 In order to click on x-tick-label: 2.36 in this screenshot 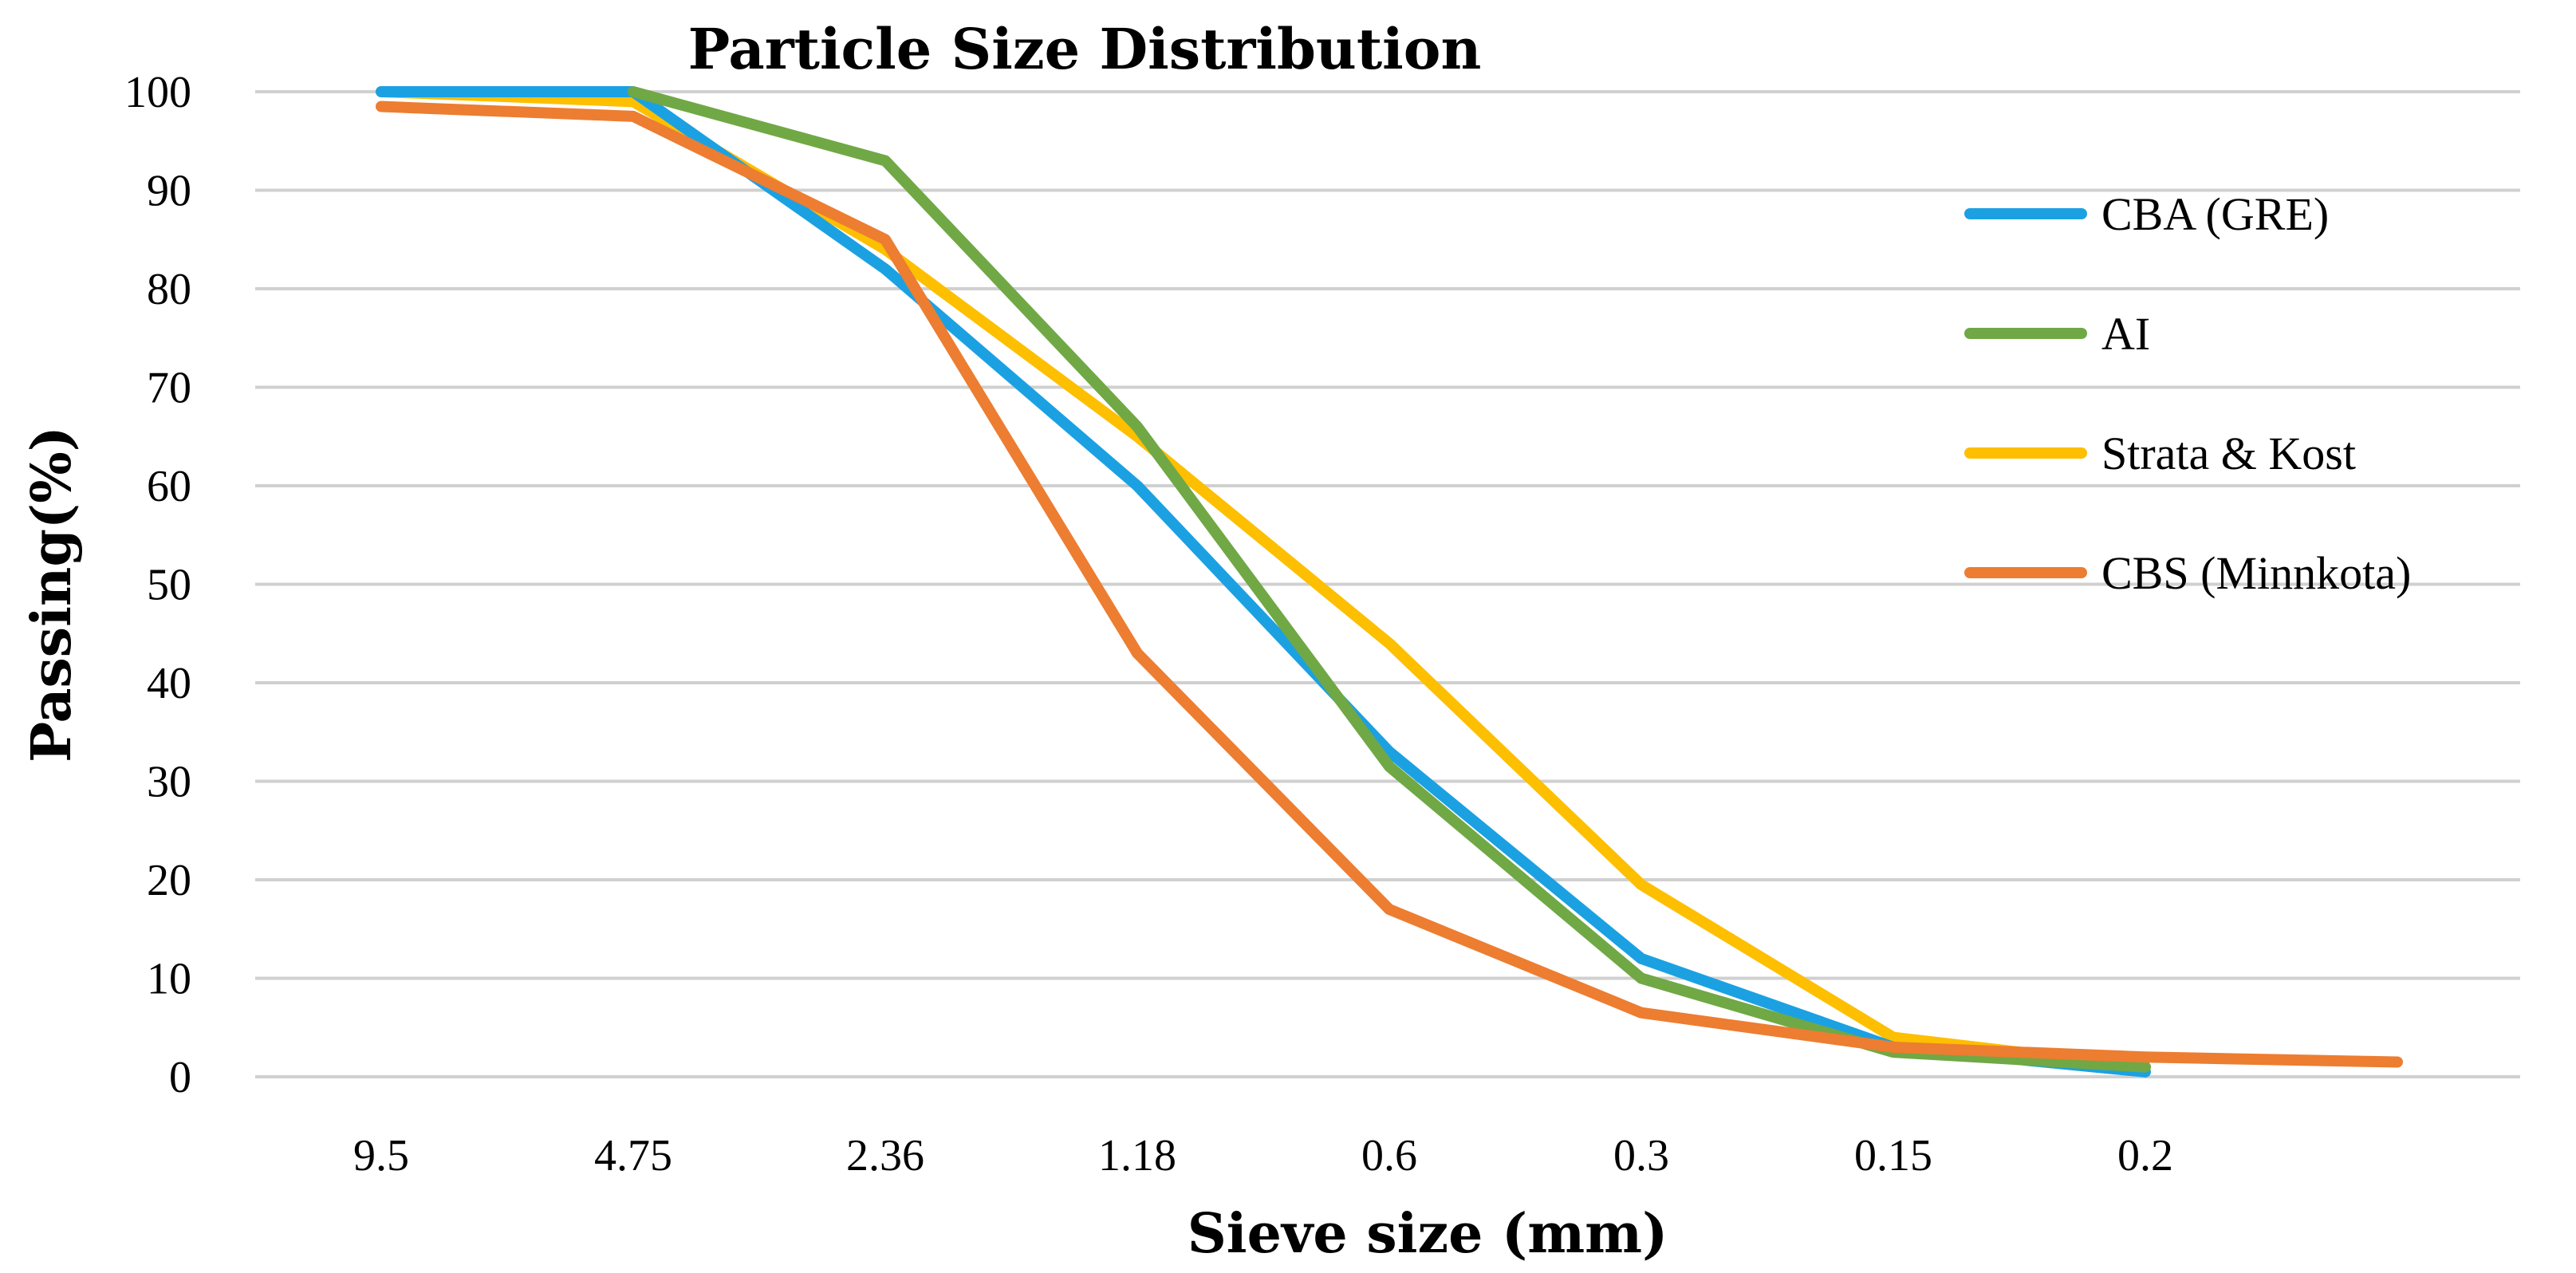, I will do `click(885, 1156)`.